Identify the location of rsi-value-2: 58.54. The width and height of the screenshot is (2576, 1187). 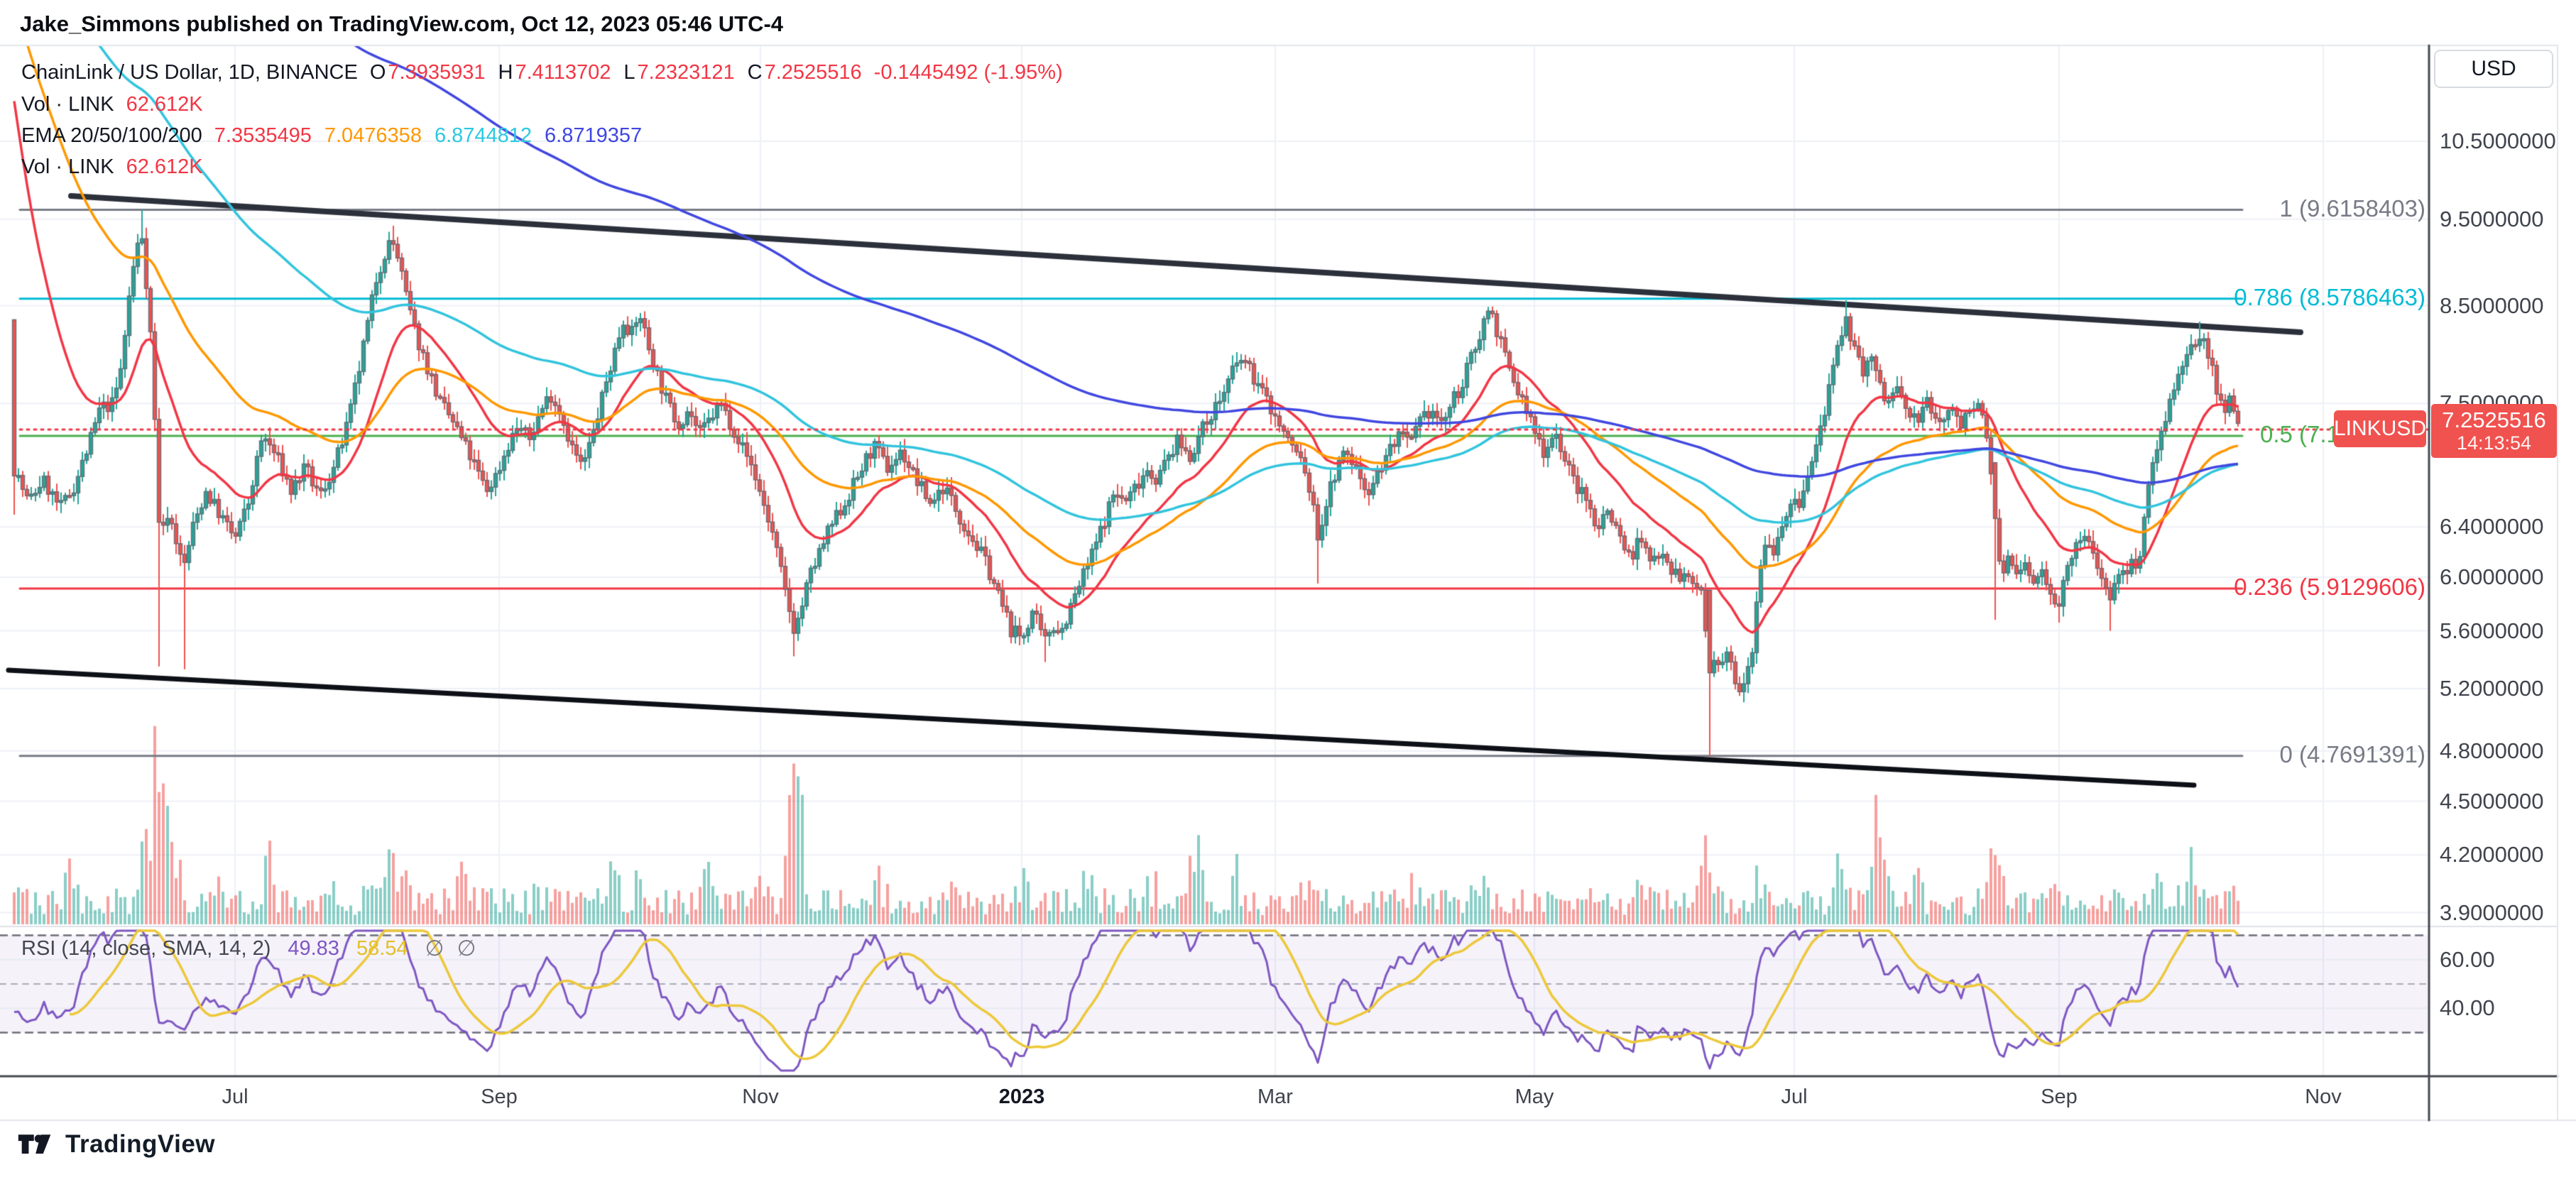
(382, 948).